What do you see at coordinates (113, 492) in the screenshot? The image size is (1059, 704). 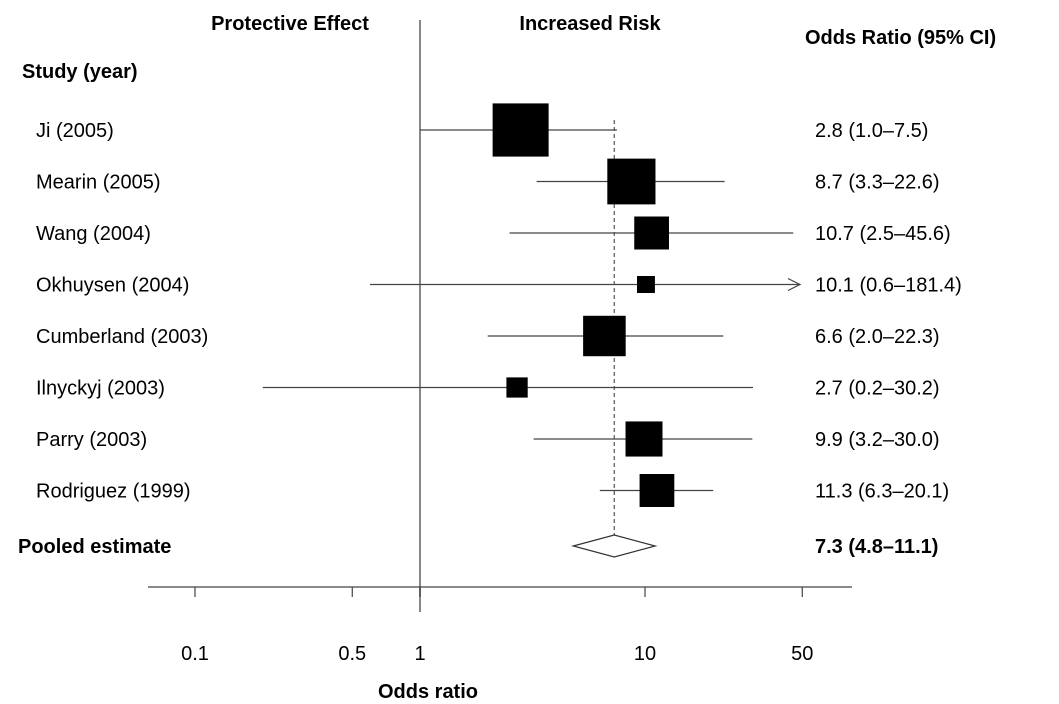 I see `study-label: Rodriguez (1999)` at bounding box center [113, 492].